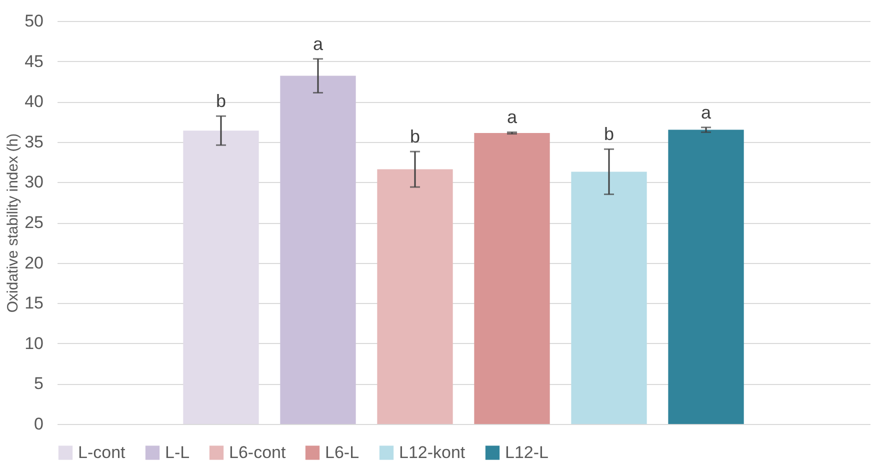 This screenshot has height=466, width=885. I want to click on legend-label: L6-L, so click(342, 452).